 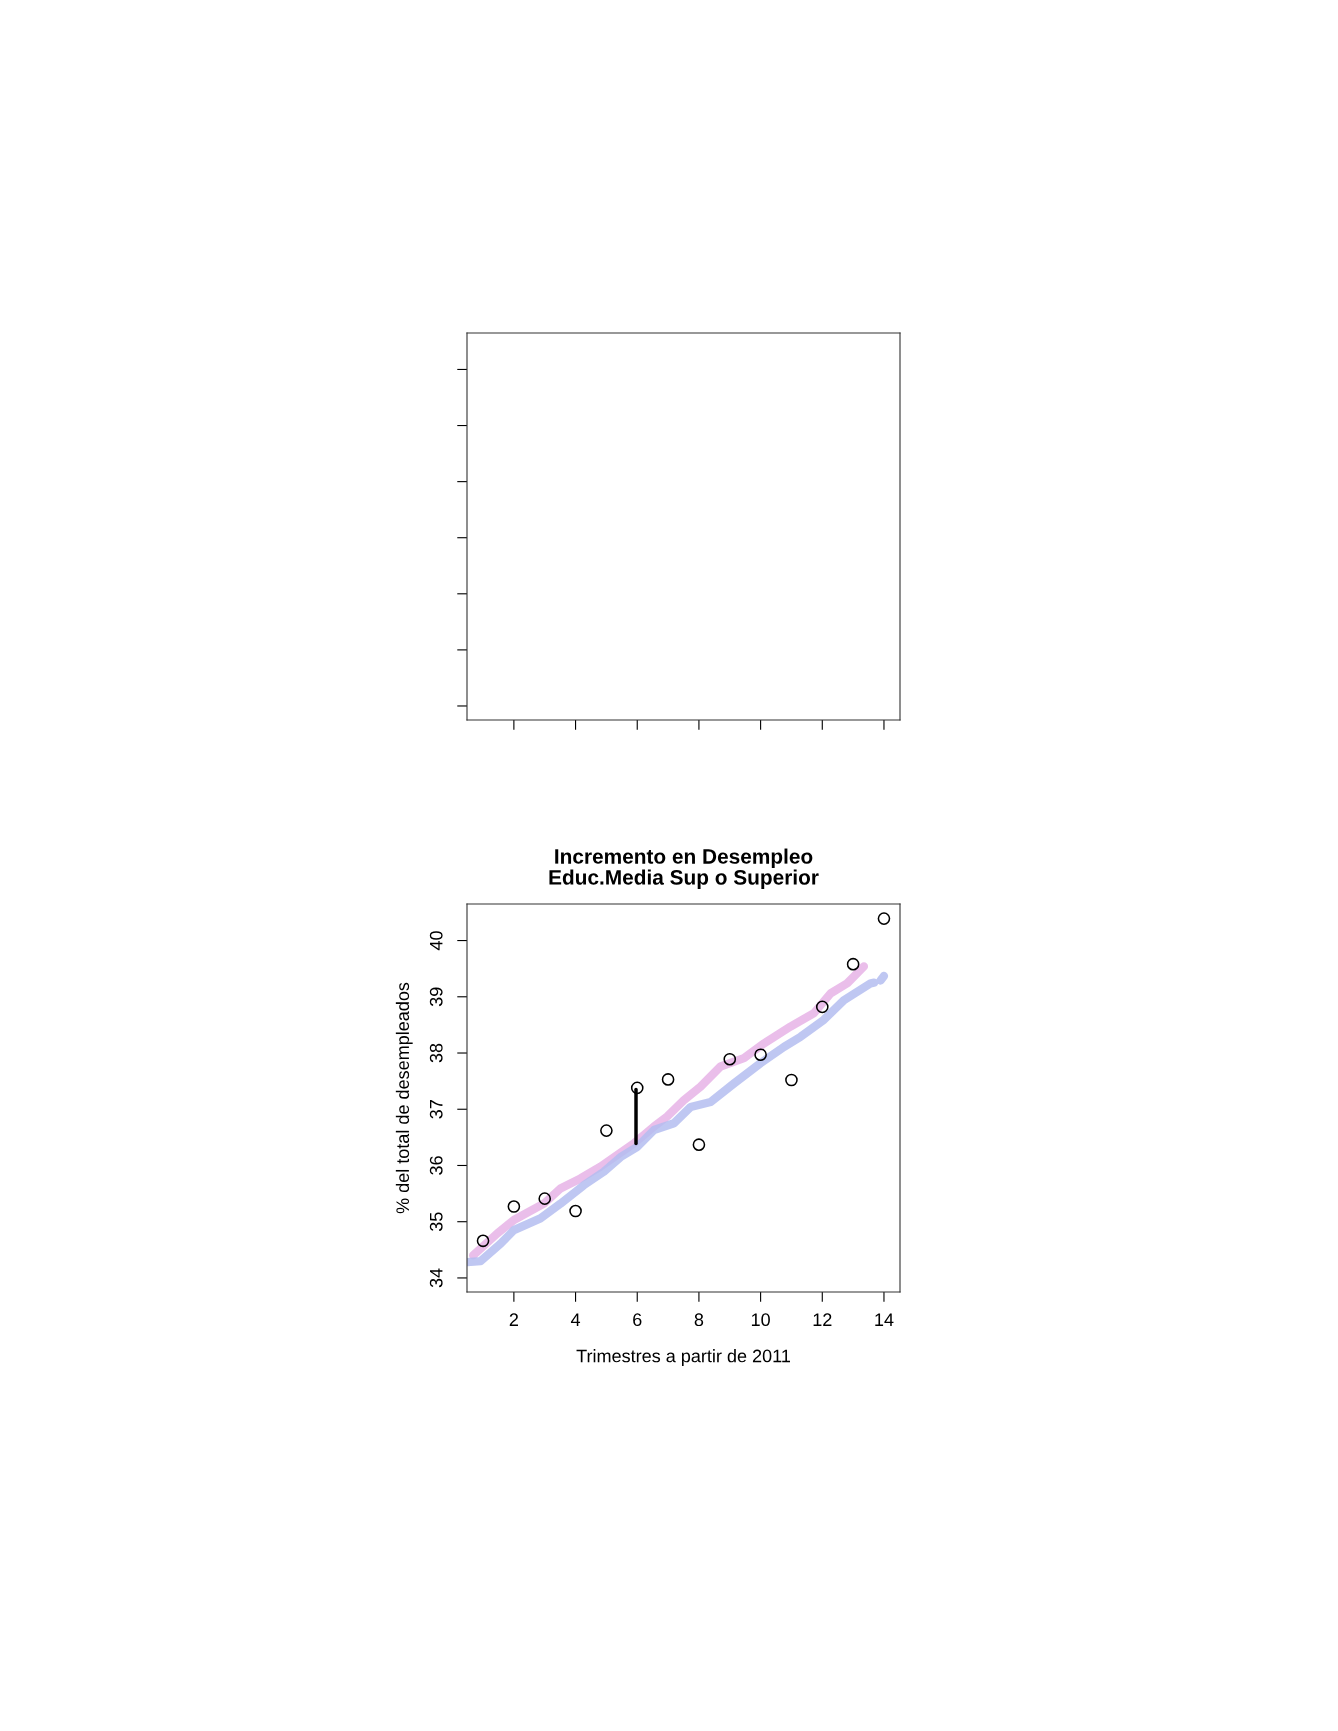 What do you see at coordinates (436, 1222) in the screenshot?
I see `y-tick-label: 35` at bounding box center [436, 1222].